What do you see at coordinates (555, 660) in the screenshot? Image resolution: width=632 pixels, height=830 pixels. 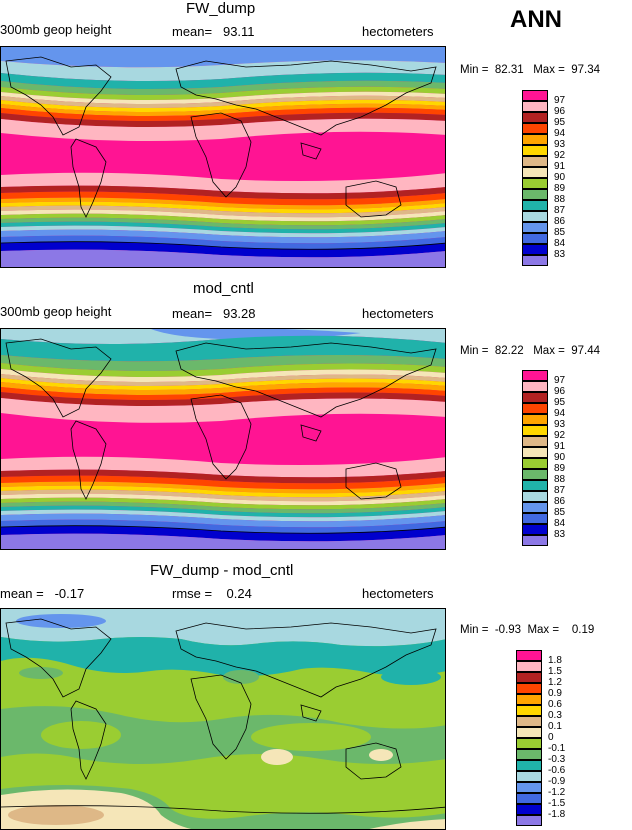 I see `colorbar-tick-label: 1.8` at bounding box center [555, 660].